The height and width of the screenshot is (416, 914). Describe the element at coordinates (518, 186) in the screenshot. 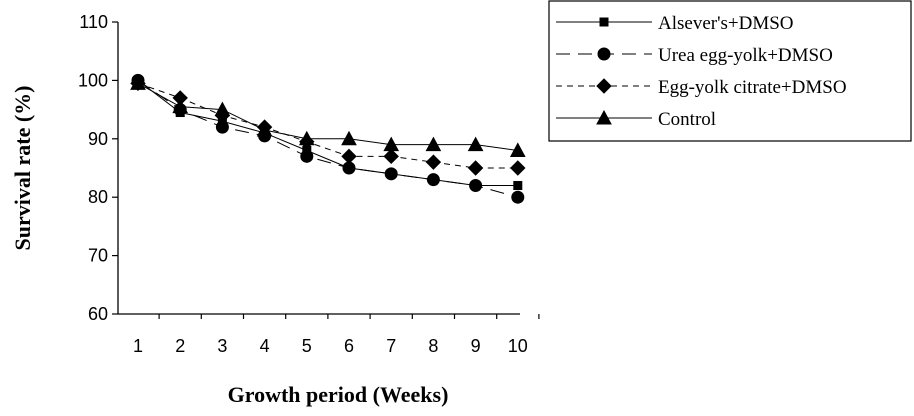

I see `data-point-square` at that location.